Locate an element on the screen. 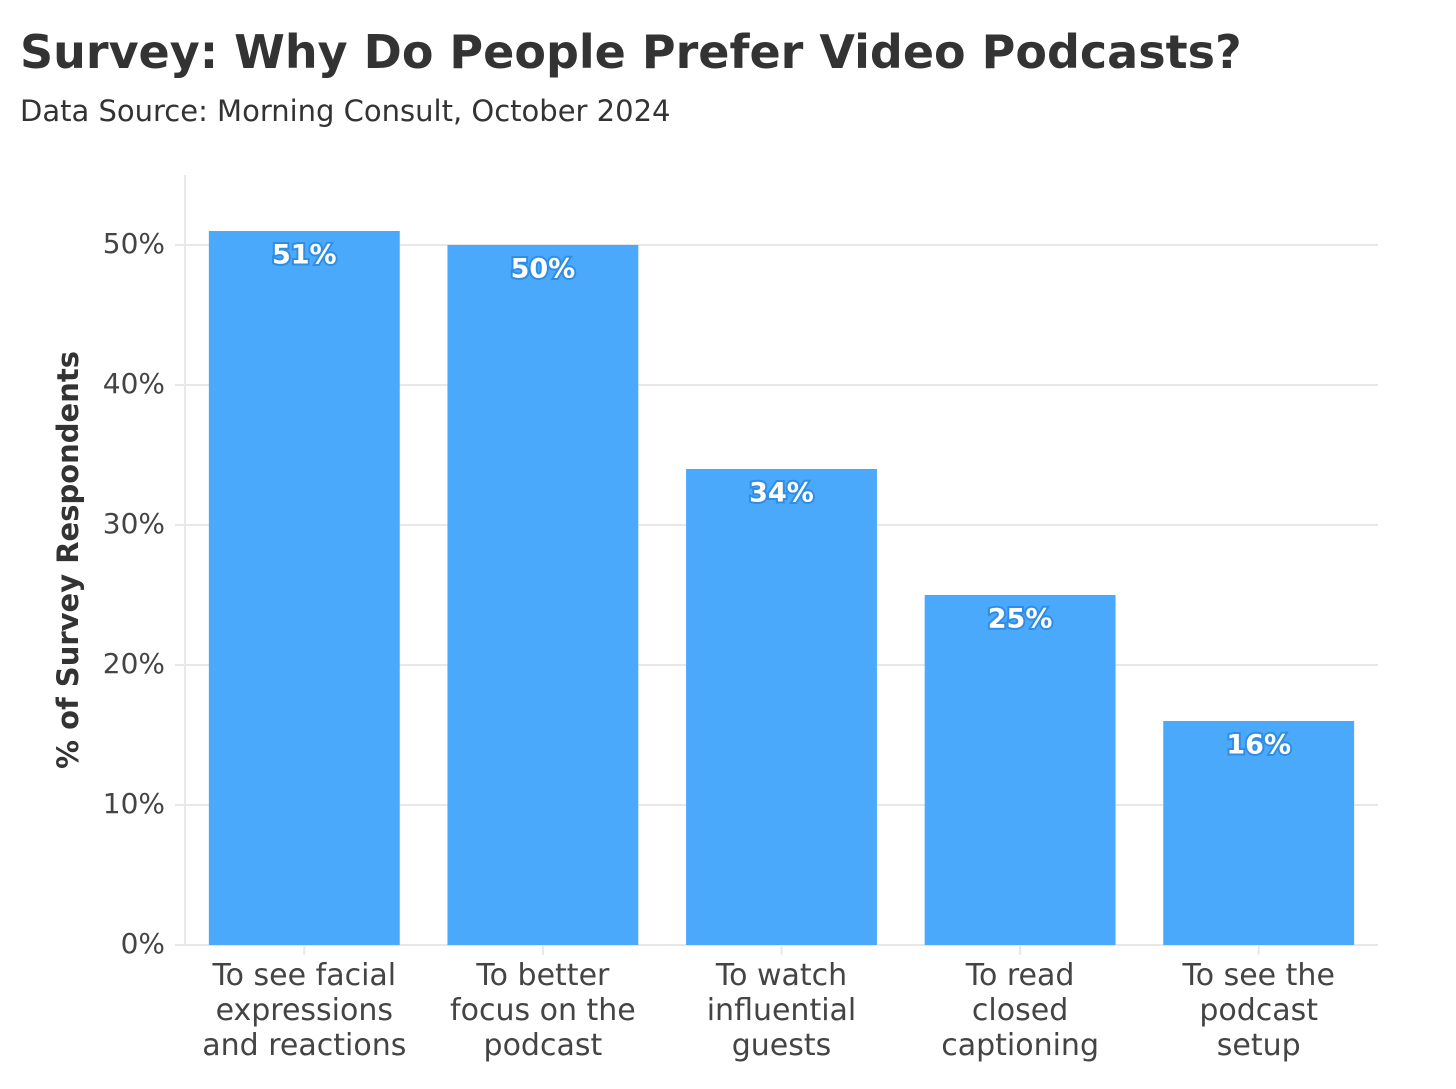  x-tick-label: To read closed captioning is located at coordinates (1020, 1010).